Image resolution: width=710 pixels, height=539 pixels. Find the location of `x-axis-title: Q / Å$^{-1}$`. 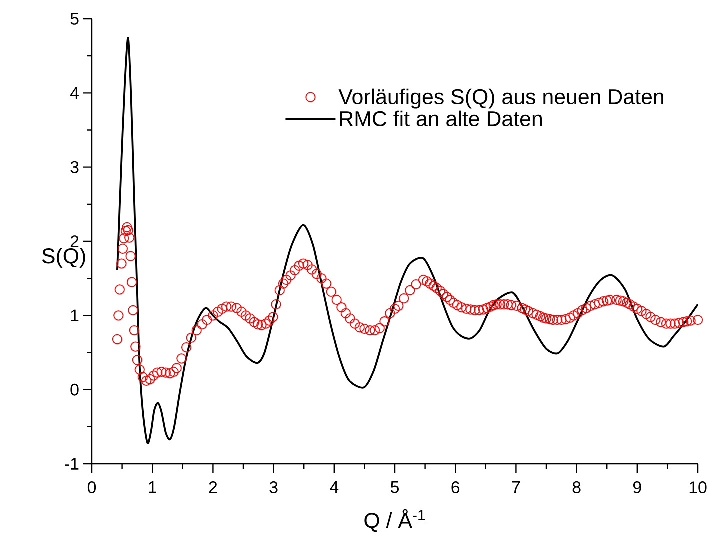

x-axis-title: Q / Å$^{-1}$ is located at coordinates (395, 520).